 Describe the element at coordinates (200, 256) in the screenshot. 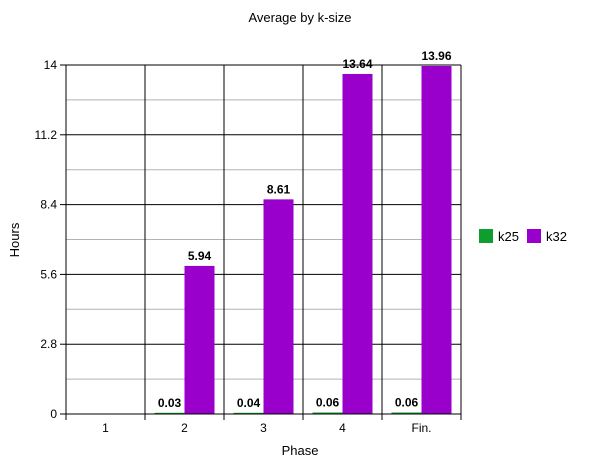

I see `data-label-k32: 5.94` at that location.